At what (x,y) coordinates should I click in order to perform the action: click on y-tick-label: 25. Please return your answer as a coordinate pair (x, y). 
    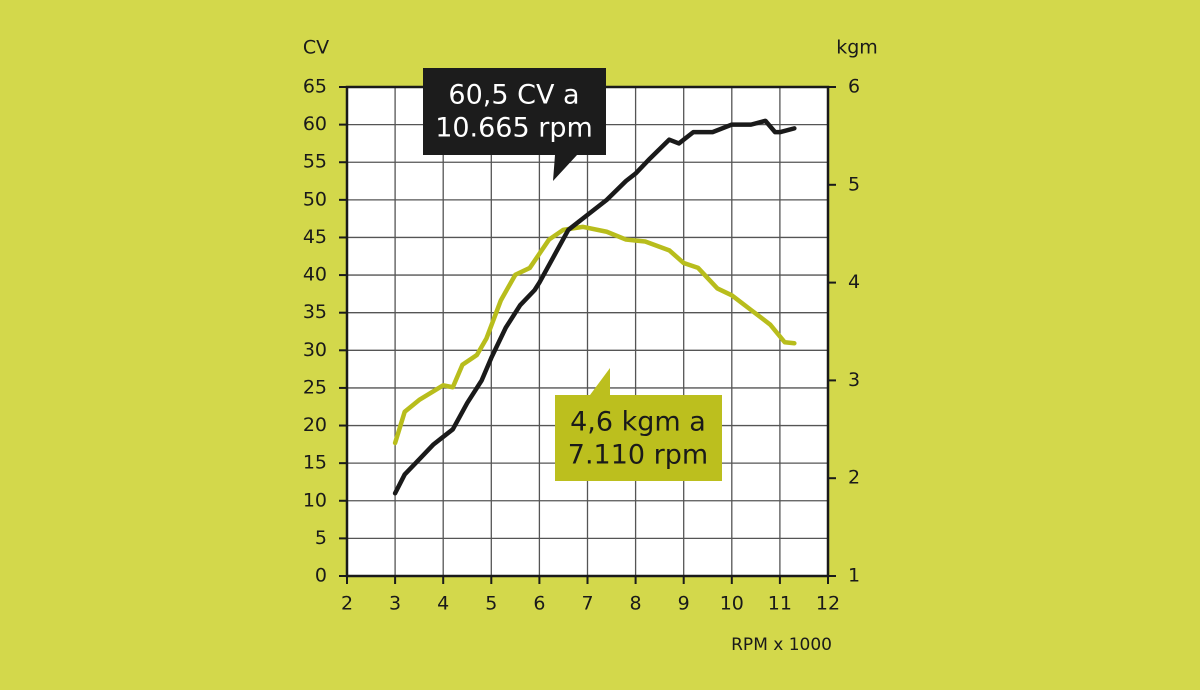
    Looking at the image, I should click on (315, 387).